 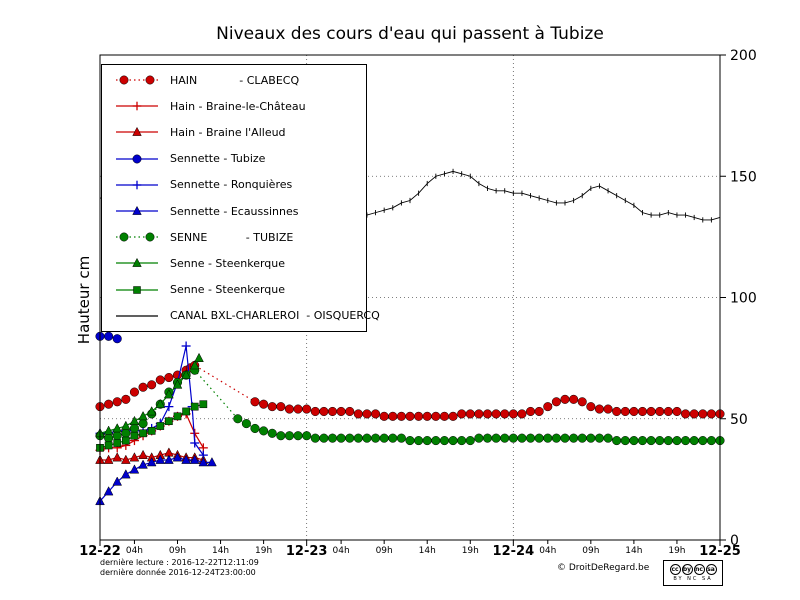 I want to click on legend-item: Sennette - Tubize, so click(x=234, y=159).